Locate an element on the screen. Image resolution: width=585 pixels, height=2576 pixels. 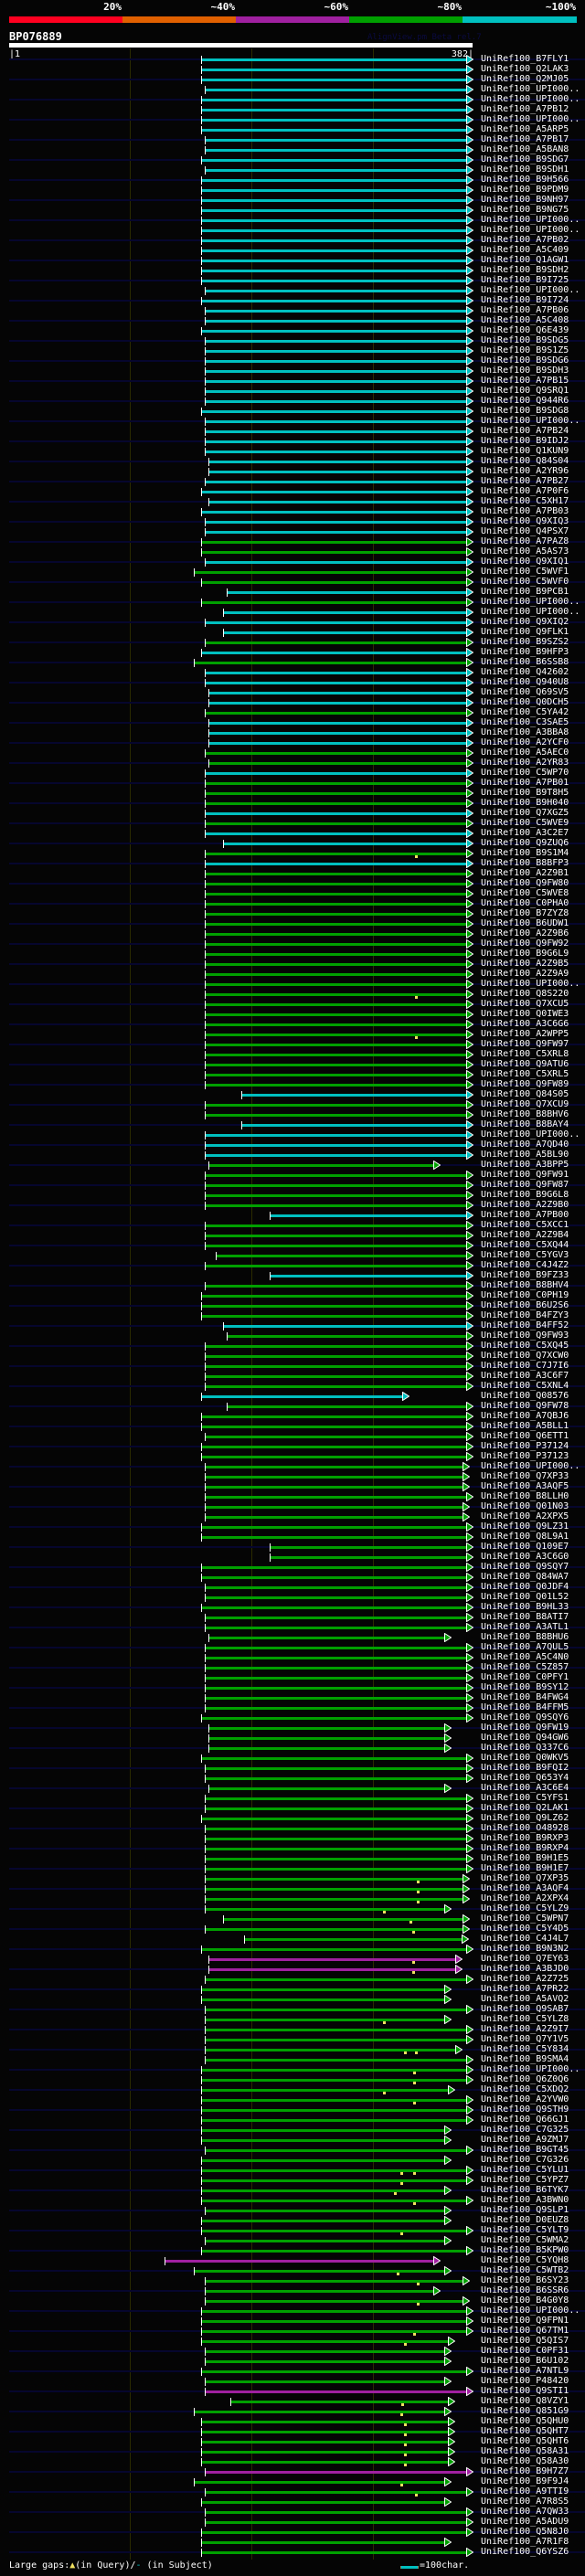
hit-label: UniRef100_B4FWG4 is located at coordinates (525, 1697).